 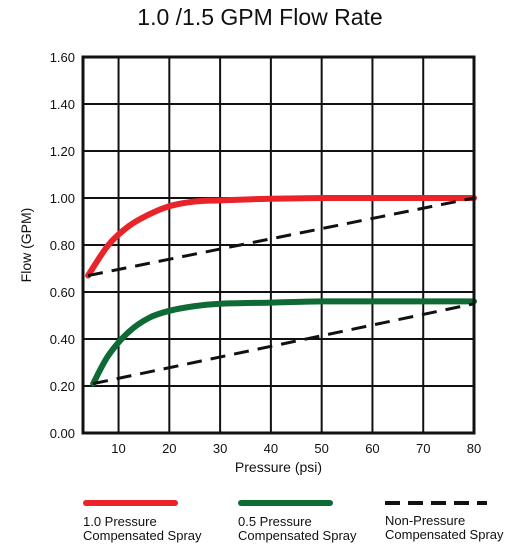 I want to click on y-tick-label: 0.80, so click(x=62, y=245).